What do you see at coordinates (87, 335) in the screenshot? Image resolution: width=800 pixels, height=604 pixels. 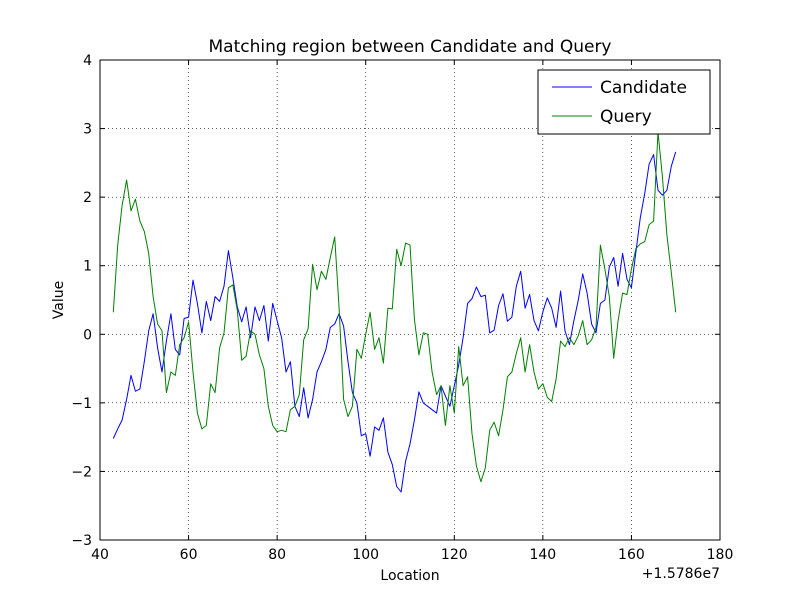 I see `y-tick-label: 0` at bounding box center [87, 335].